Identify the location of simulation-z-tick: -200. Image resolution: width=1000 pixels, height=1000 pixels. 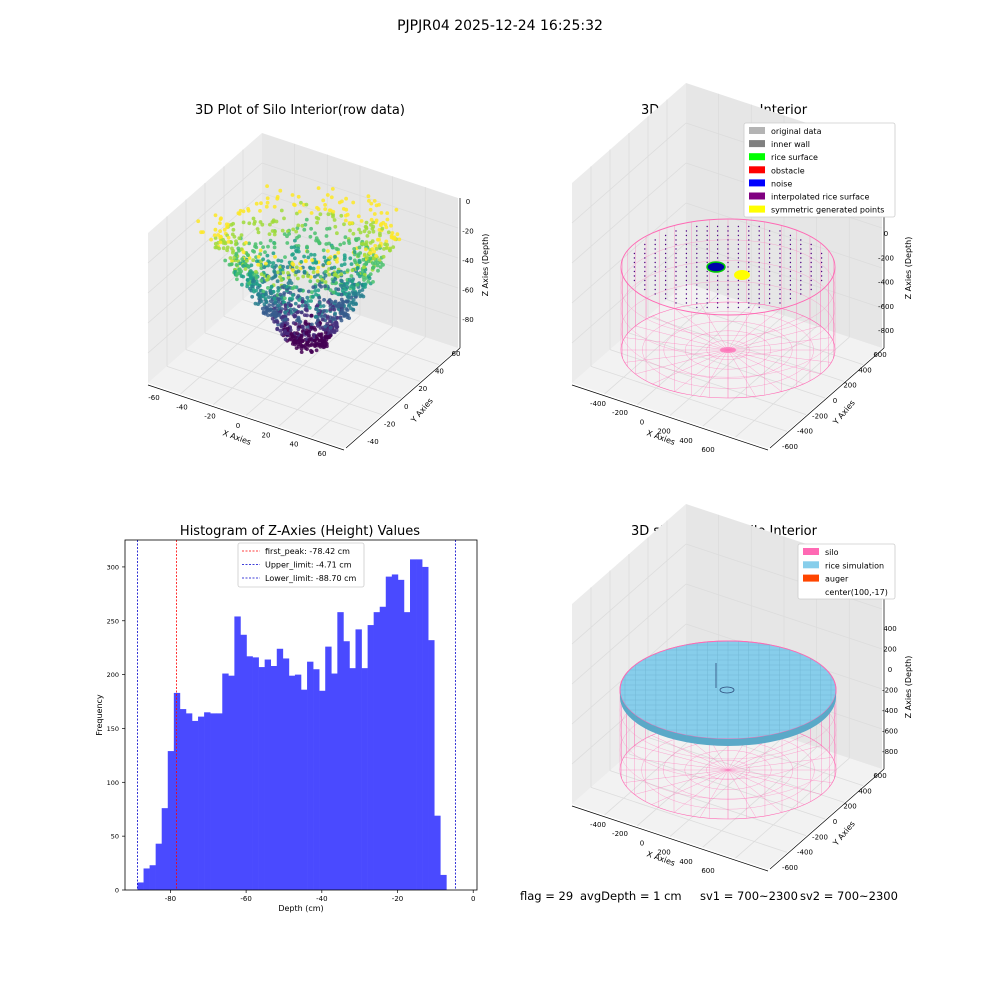
(890, 691).